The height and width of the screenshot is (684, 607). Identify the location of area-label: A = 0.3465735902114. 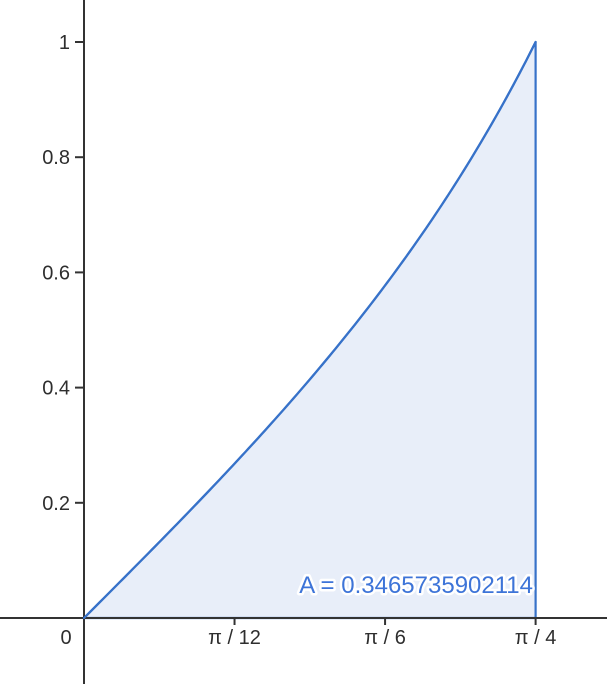
(416, 586).